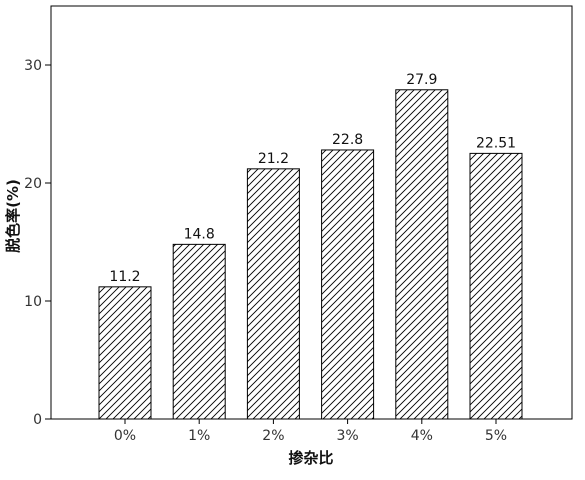 Image resolution: width=585 pixels, height=480 pixels. I want to click on y-axis-title: 脱色率(%), so click(13, 216).